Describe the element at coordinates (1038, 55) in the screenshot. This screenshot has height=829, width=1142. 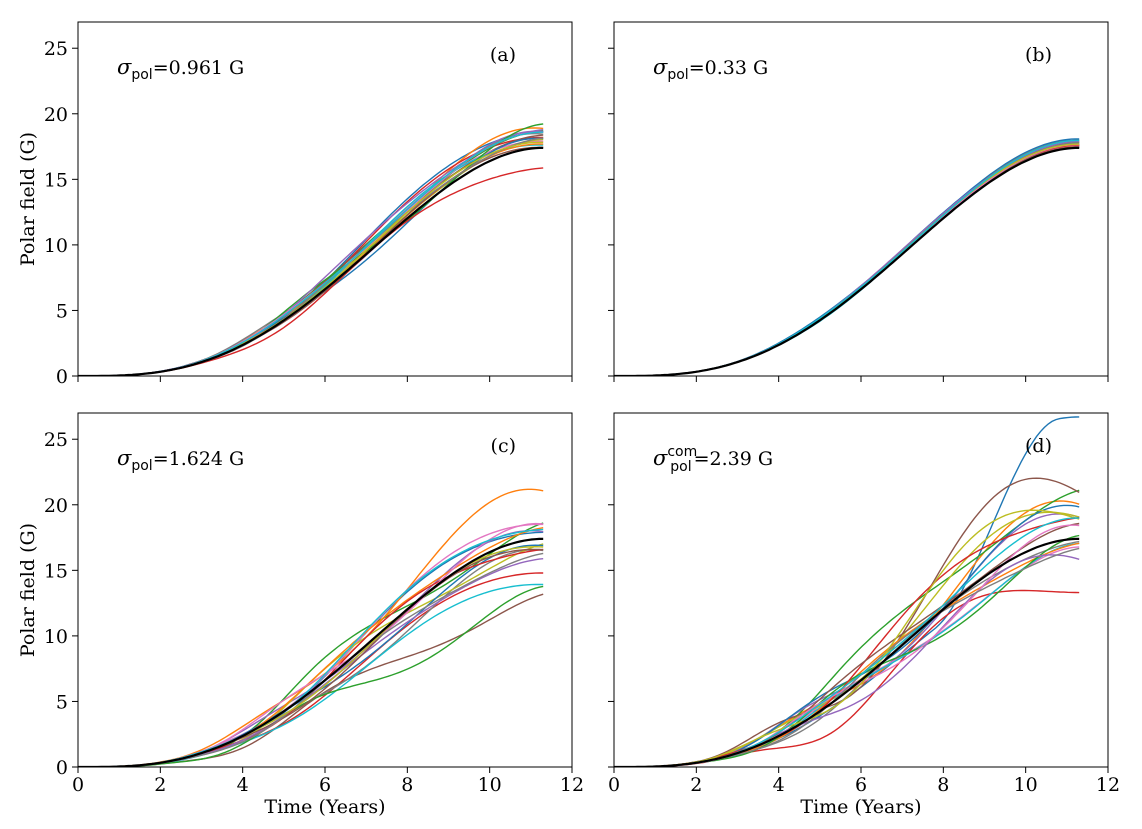
I see `panel-label: (b)` at that location.